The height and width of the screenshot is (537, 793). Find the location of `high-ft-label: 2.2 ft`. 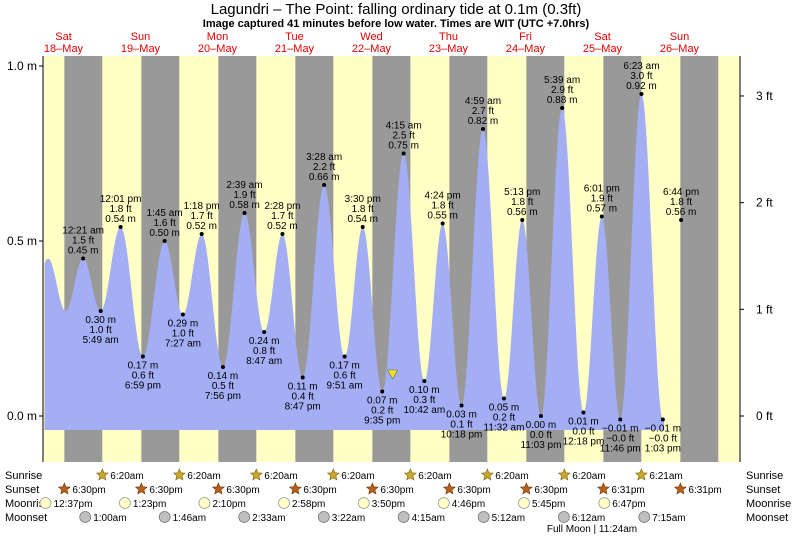

high-ft-label: 2.2 ft is located at coordinates (324, 167).